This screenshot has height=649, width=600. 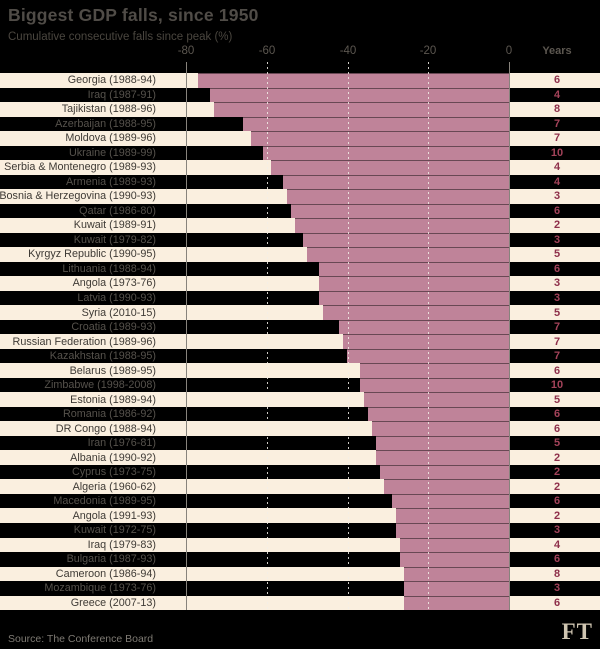 I want to click on row-label: Angola (1991-93), so click(x=114, y=515).